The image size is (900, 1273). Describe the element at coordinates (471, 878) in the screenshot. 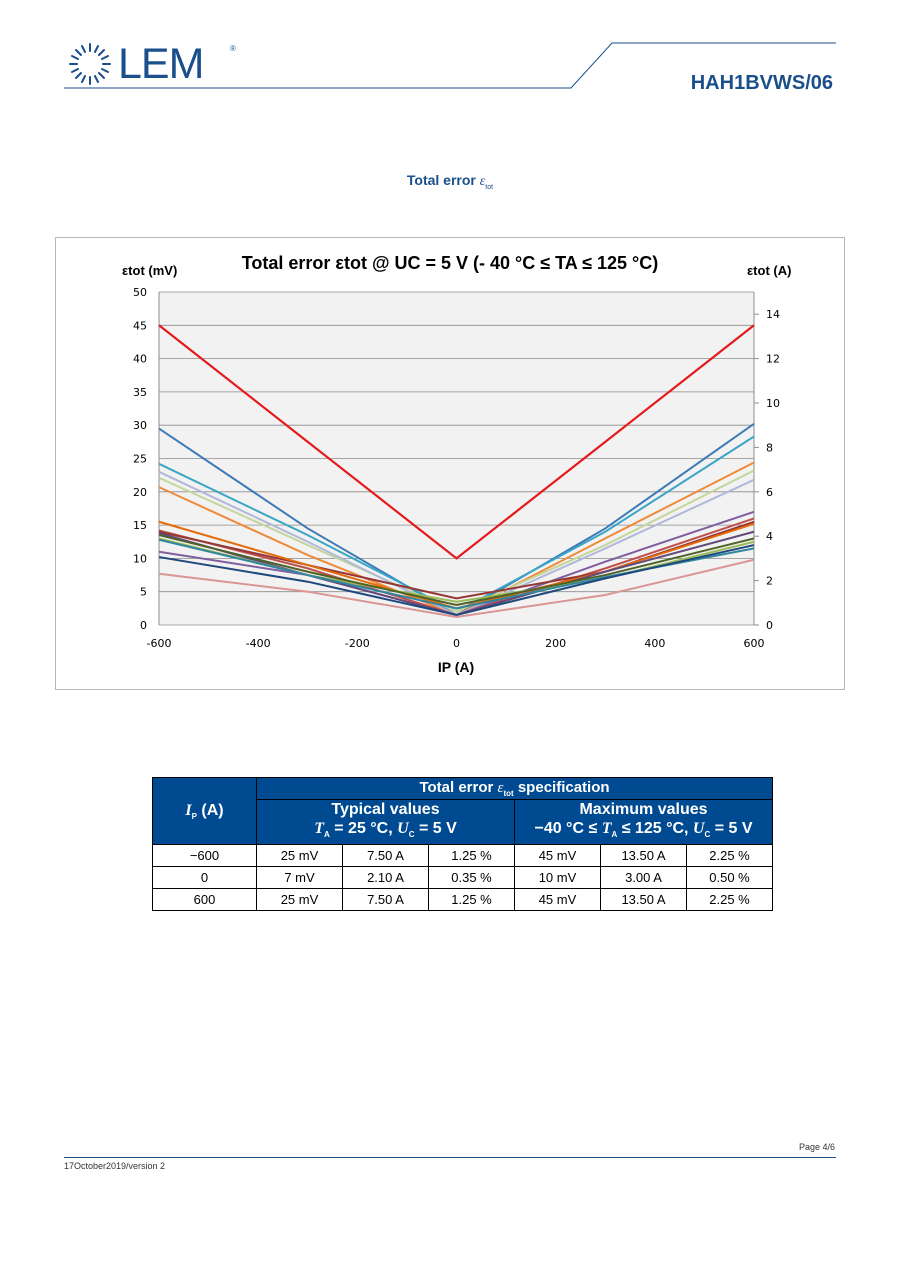

I see `table-cell: 0.35 %` at that location.